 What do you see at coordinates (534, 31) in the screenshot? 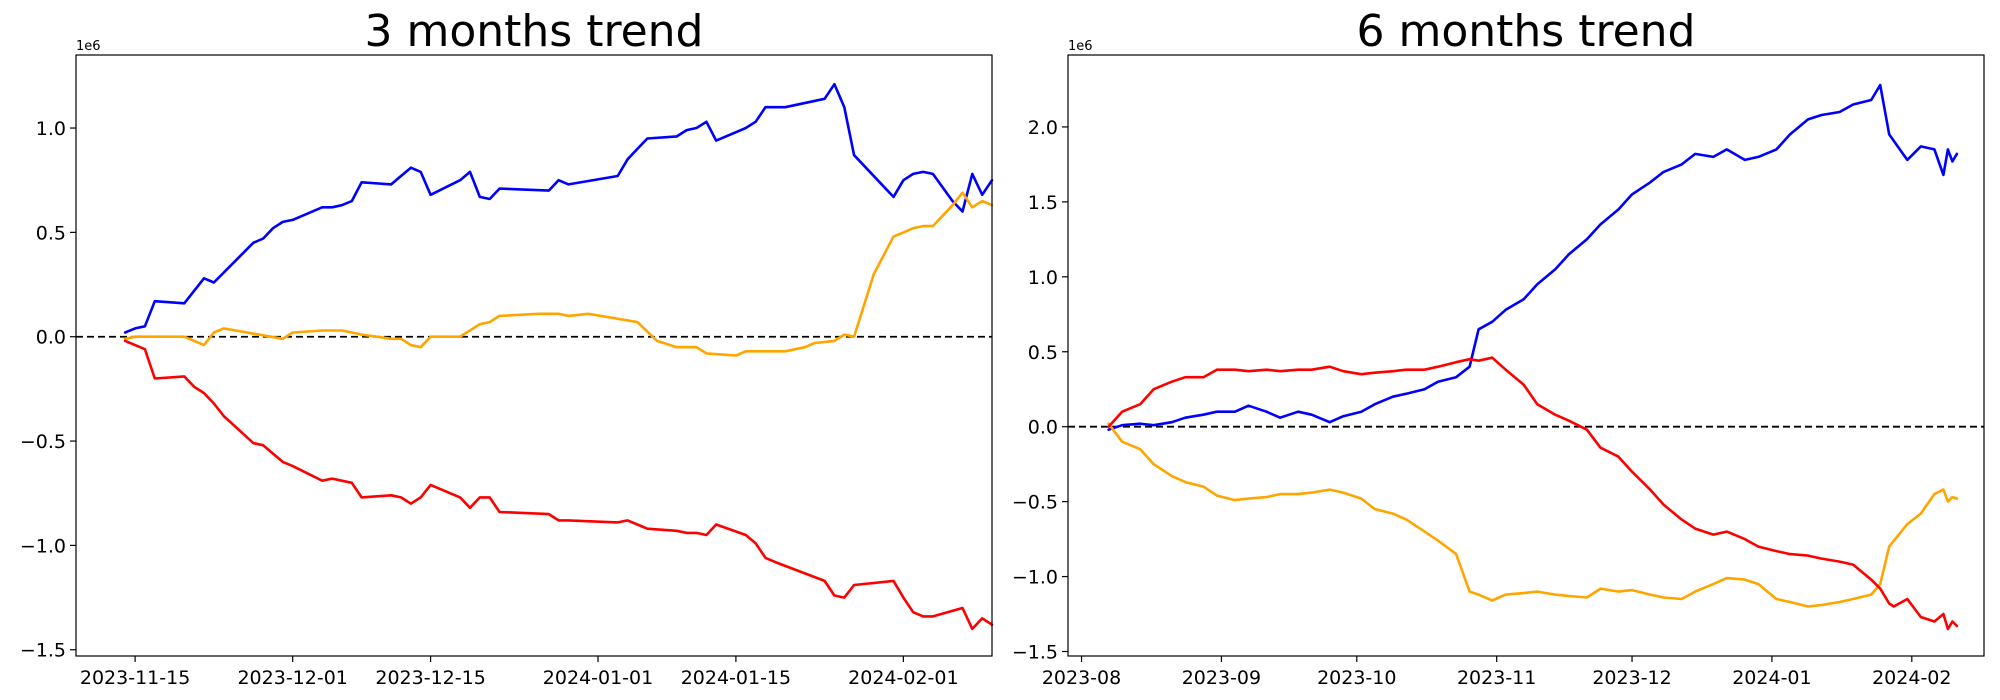
I see `chart-title: 3 months trend` at bounding box center [534, 31].